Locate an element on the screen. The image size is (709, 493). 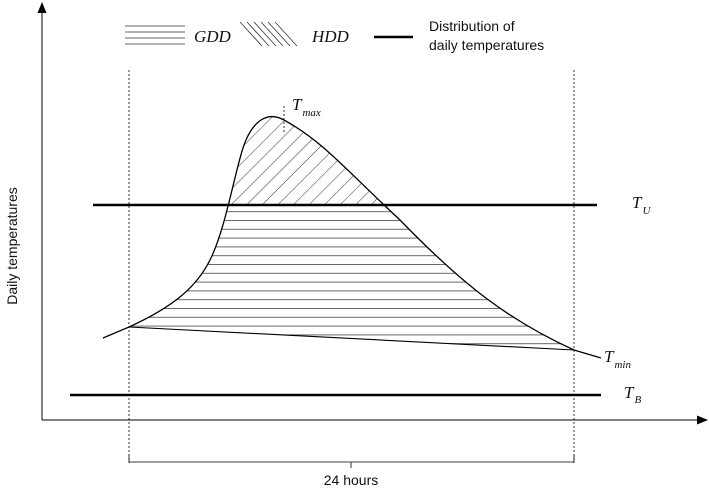
t-min-label: Tmin is located at coordinates (617, 359).